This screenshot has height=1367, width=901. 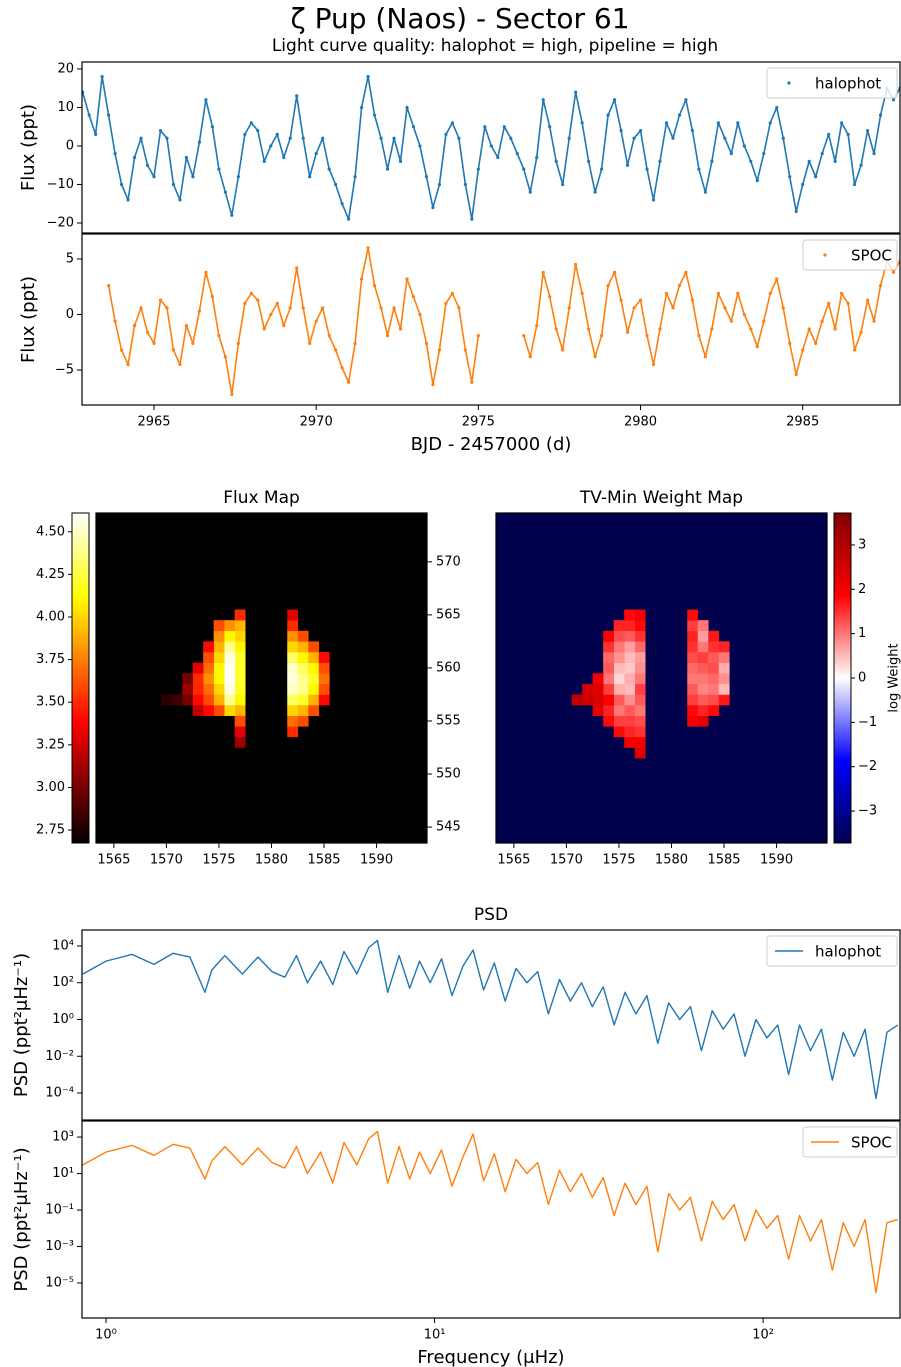 What do you see at coordinates (28, 147) in the screenshot?
I see `y-axis-label: Flux (ppt)` at bounding box center [28, 147].